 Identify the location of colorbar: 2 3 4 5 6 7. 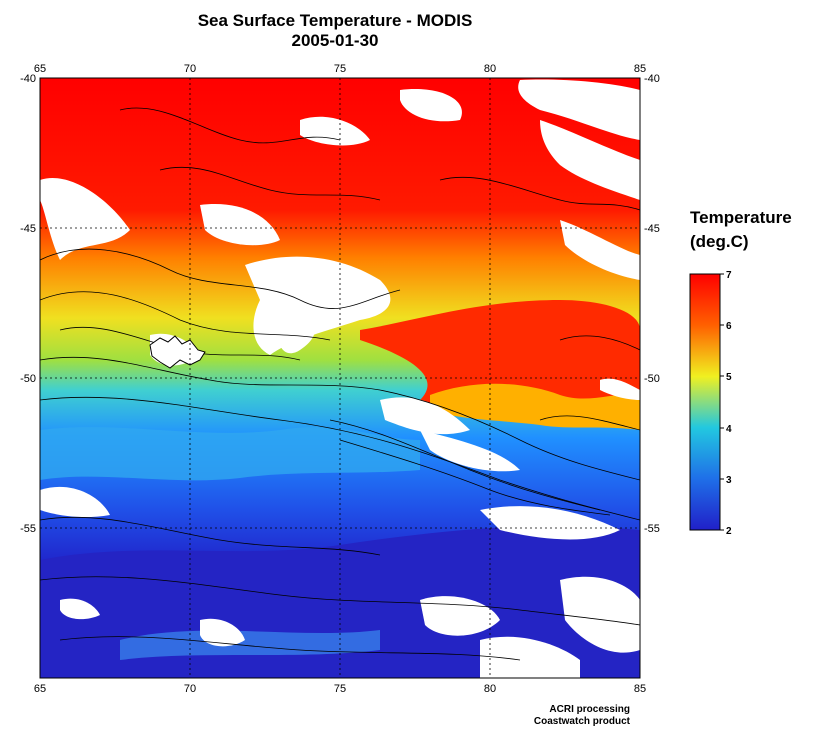
(710, 403).